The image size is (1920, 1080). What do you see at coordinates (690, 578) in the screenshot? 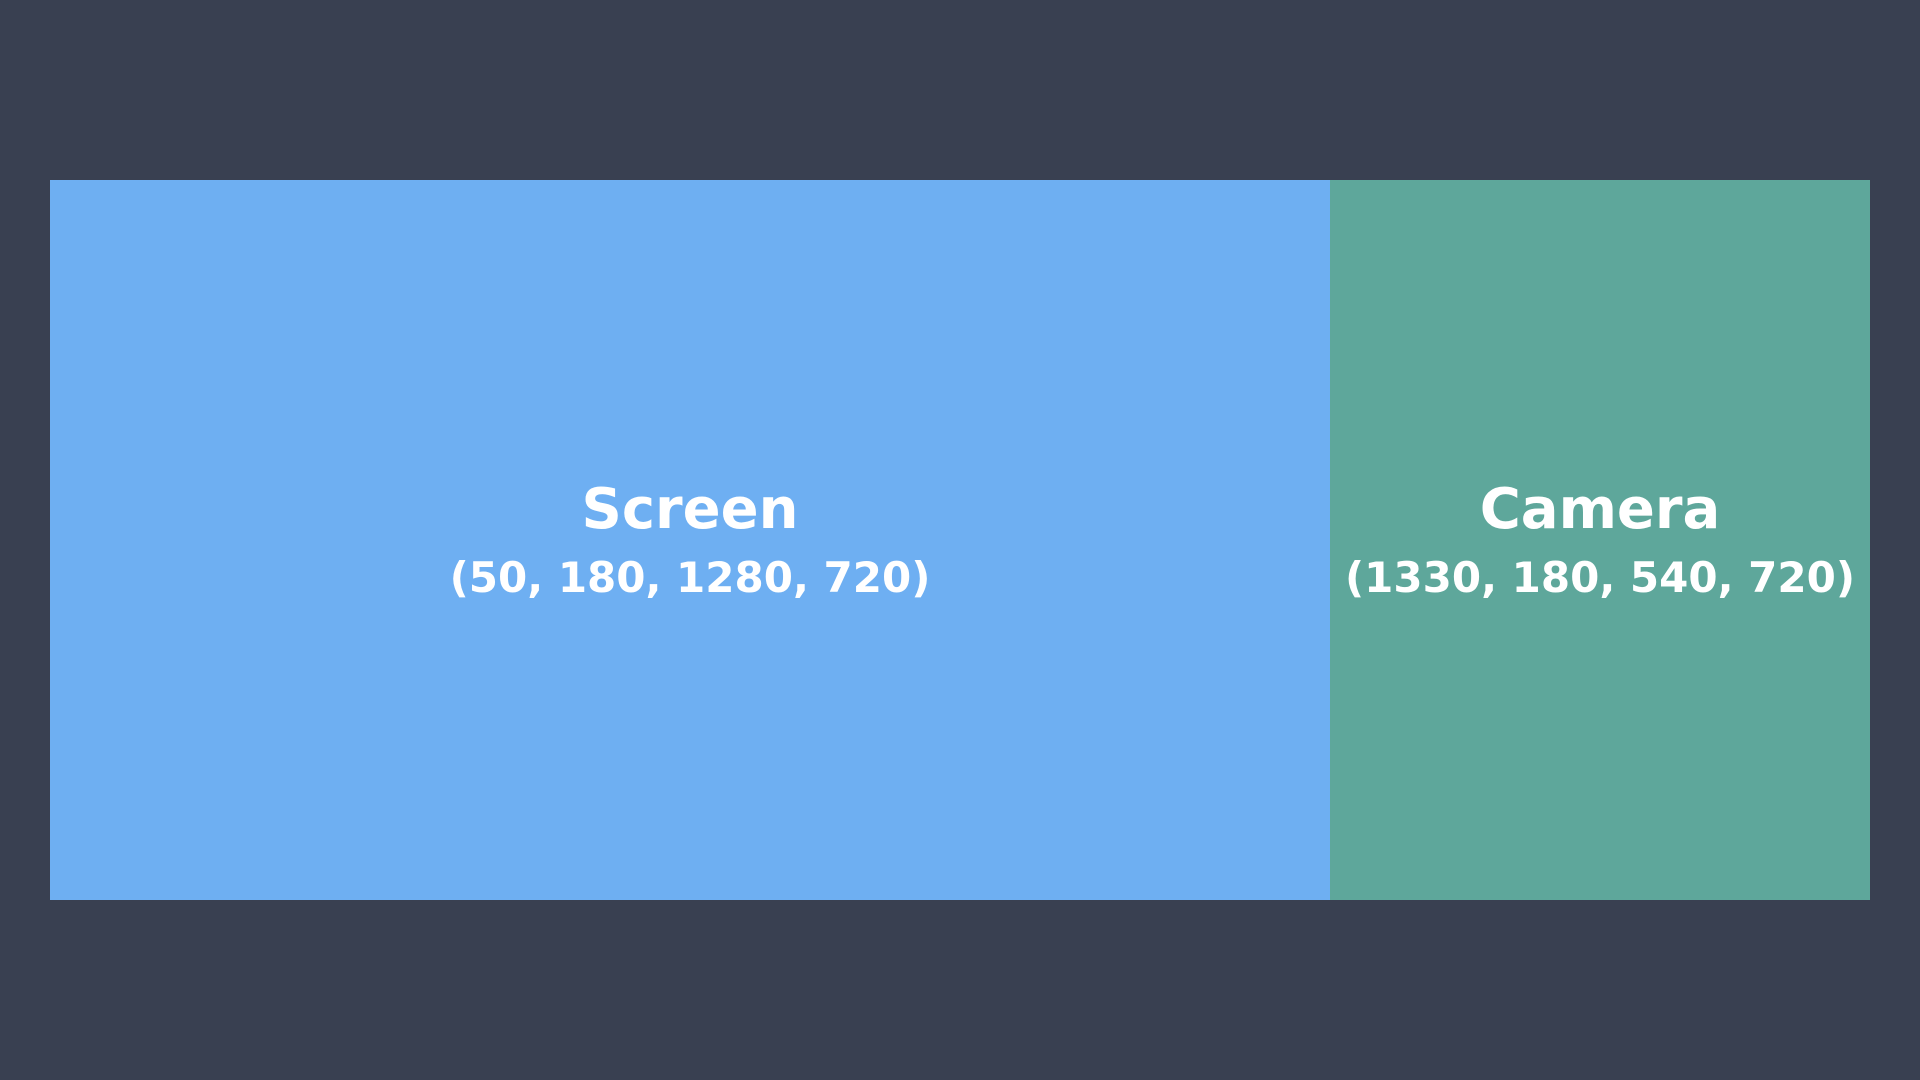
I see `screen-region-coords: (50, 180, 1280, 720)` at bounding box center [690, 578].